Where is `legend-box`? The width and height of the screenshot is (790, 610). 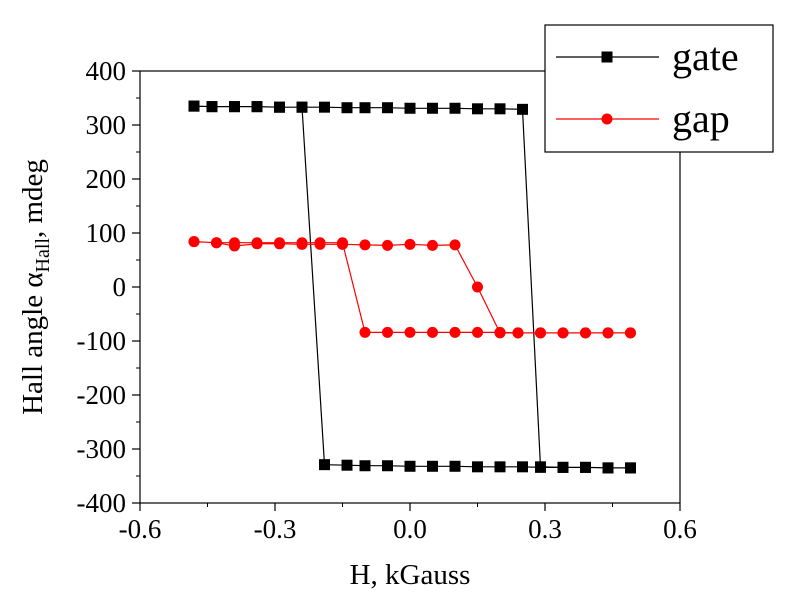 legend-box is located at coordinates (659, 88).